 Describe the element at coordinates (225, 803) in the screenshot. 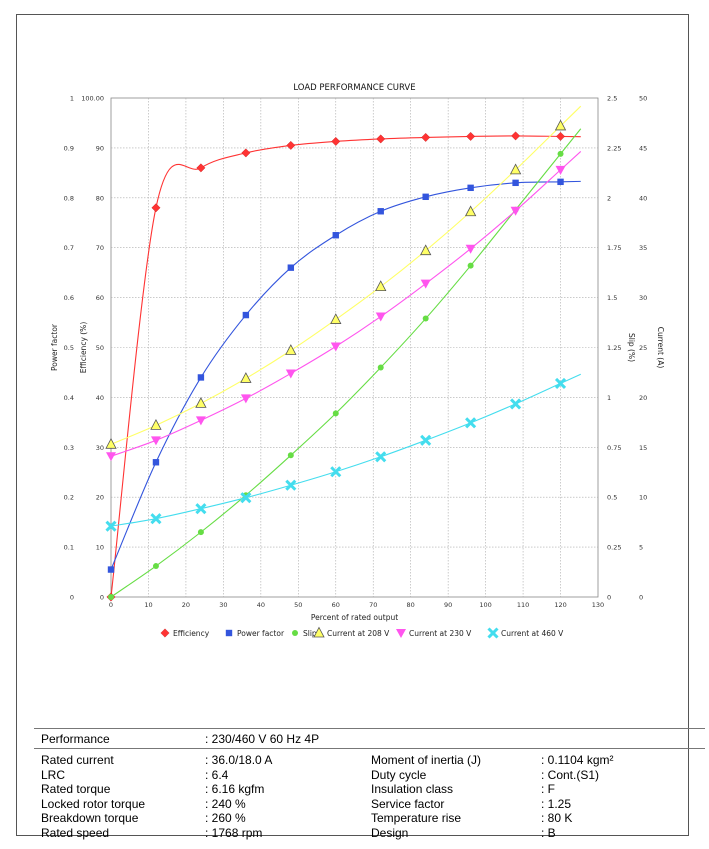

I see `spec-value: : 240 %` at that location.